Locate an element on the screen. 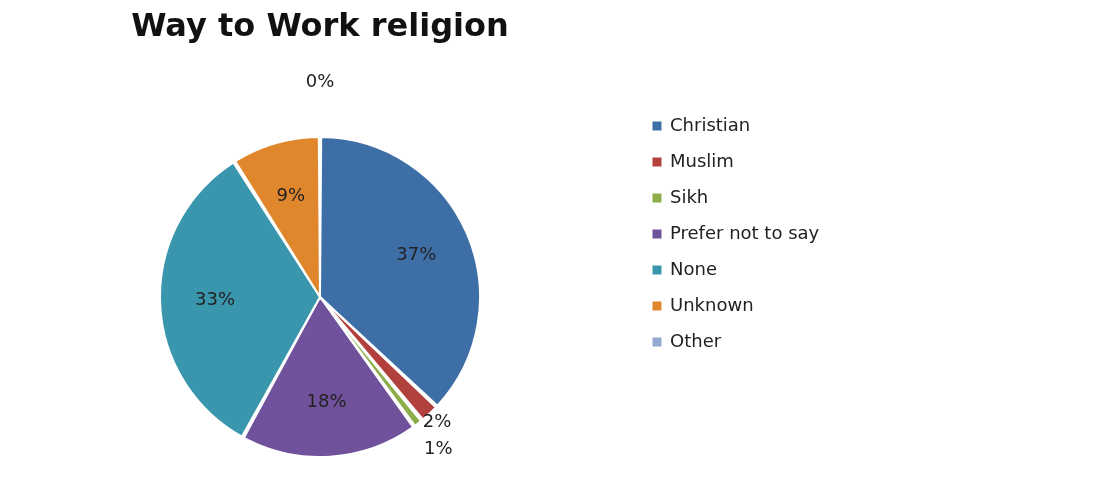 Image resolution: width=1120 pixels, height=501 pixels. chart-title: Way to Work religion is located at coordinates (320, 25).